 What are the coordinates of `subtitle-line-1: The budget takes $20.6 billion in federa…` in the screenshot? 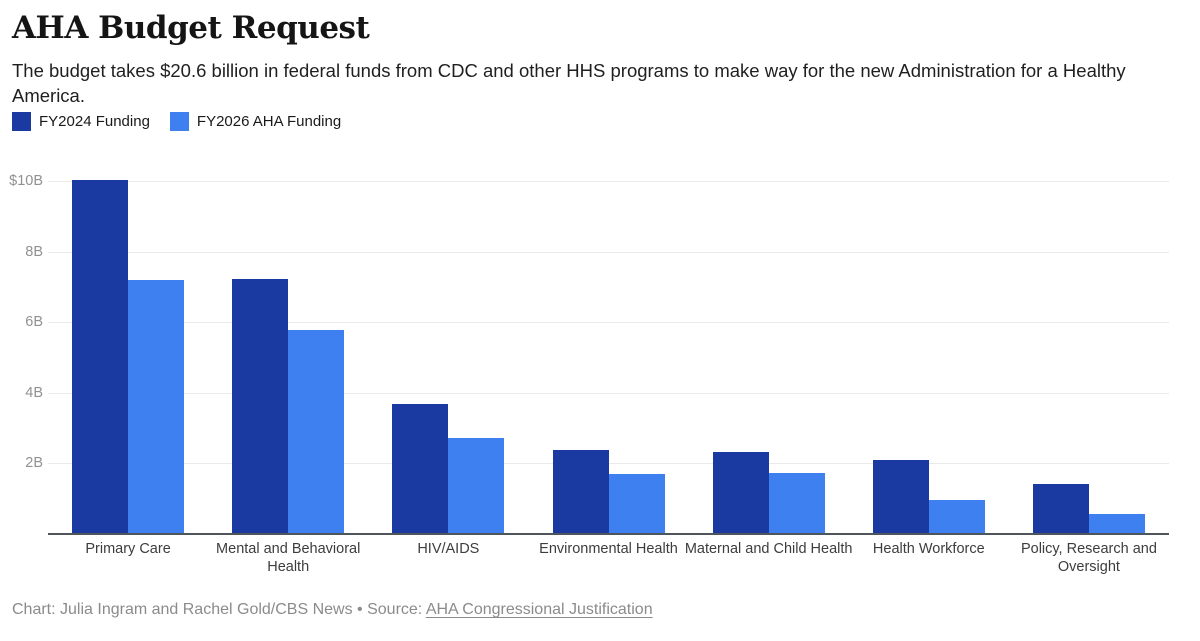 It's located at (569, 70).